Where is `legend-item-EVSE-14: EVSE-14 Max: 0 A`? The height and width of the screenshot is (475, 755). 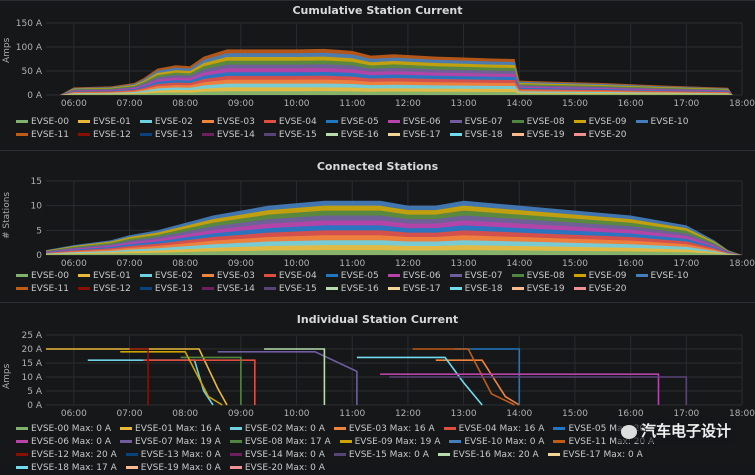
legend-item-EVSE-14: EVSE-14 Max: 0 A is located at coordinates (277, 455).